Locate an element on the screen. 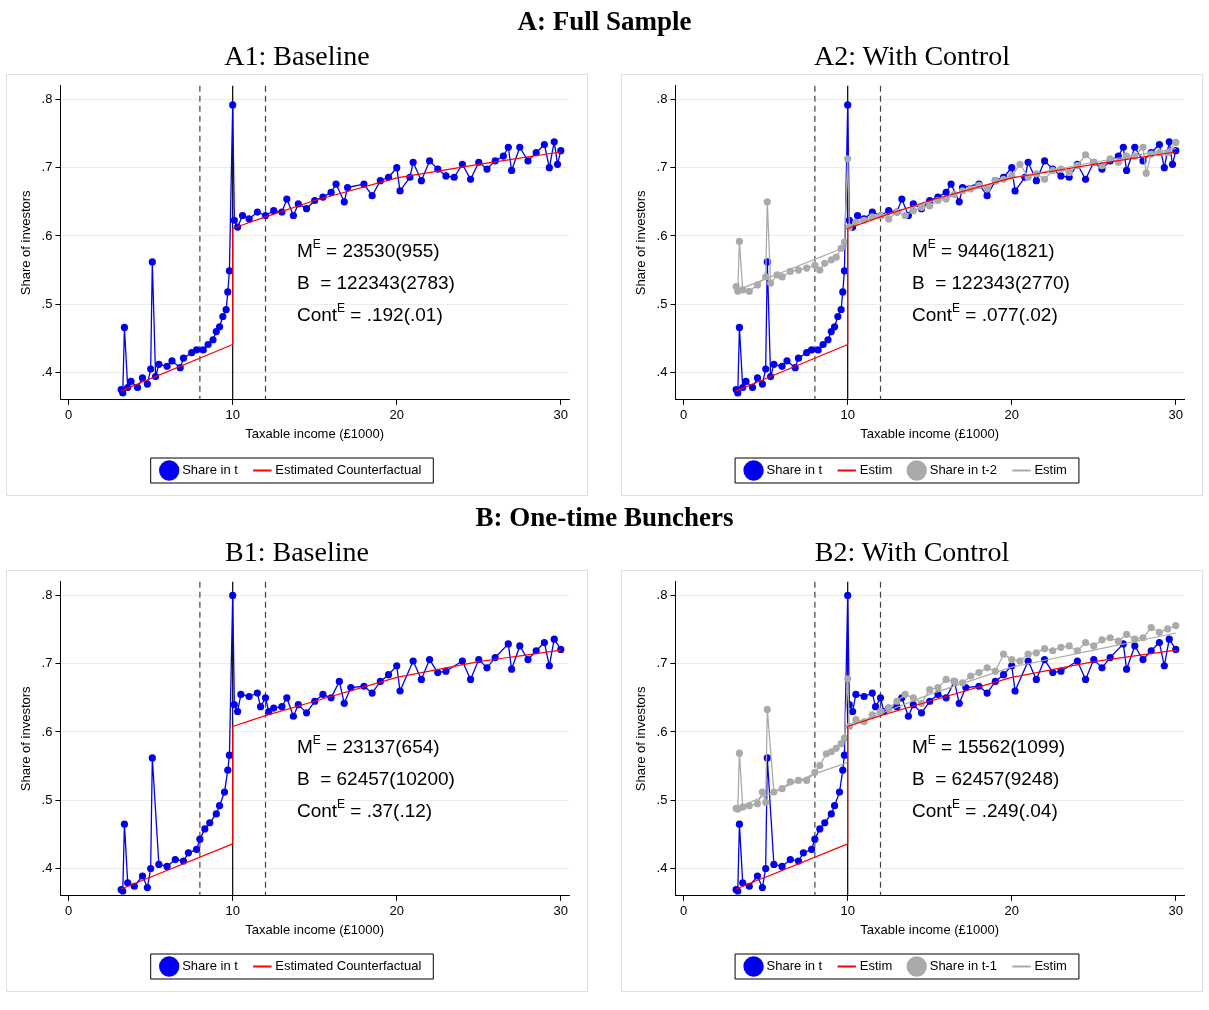 Image resolution: width=1209 pixels, height=1010 pixels. annotation: B = 62457(10200) is located at coordinates (375, 778).